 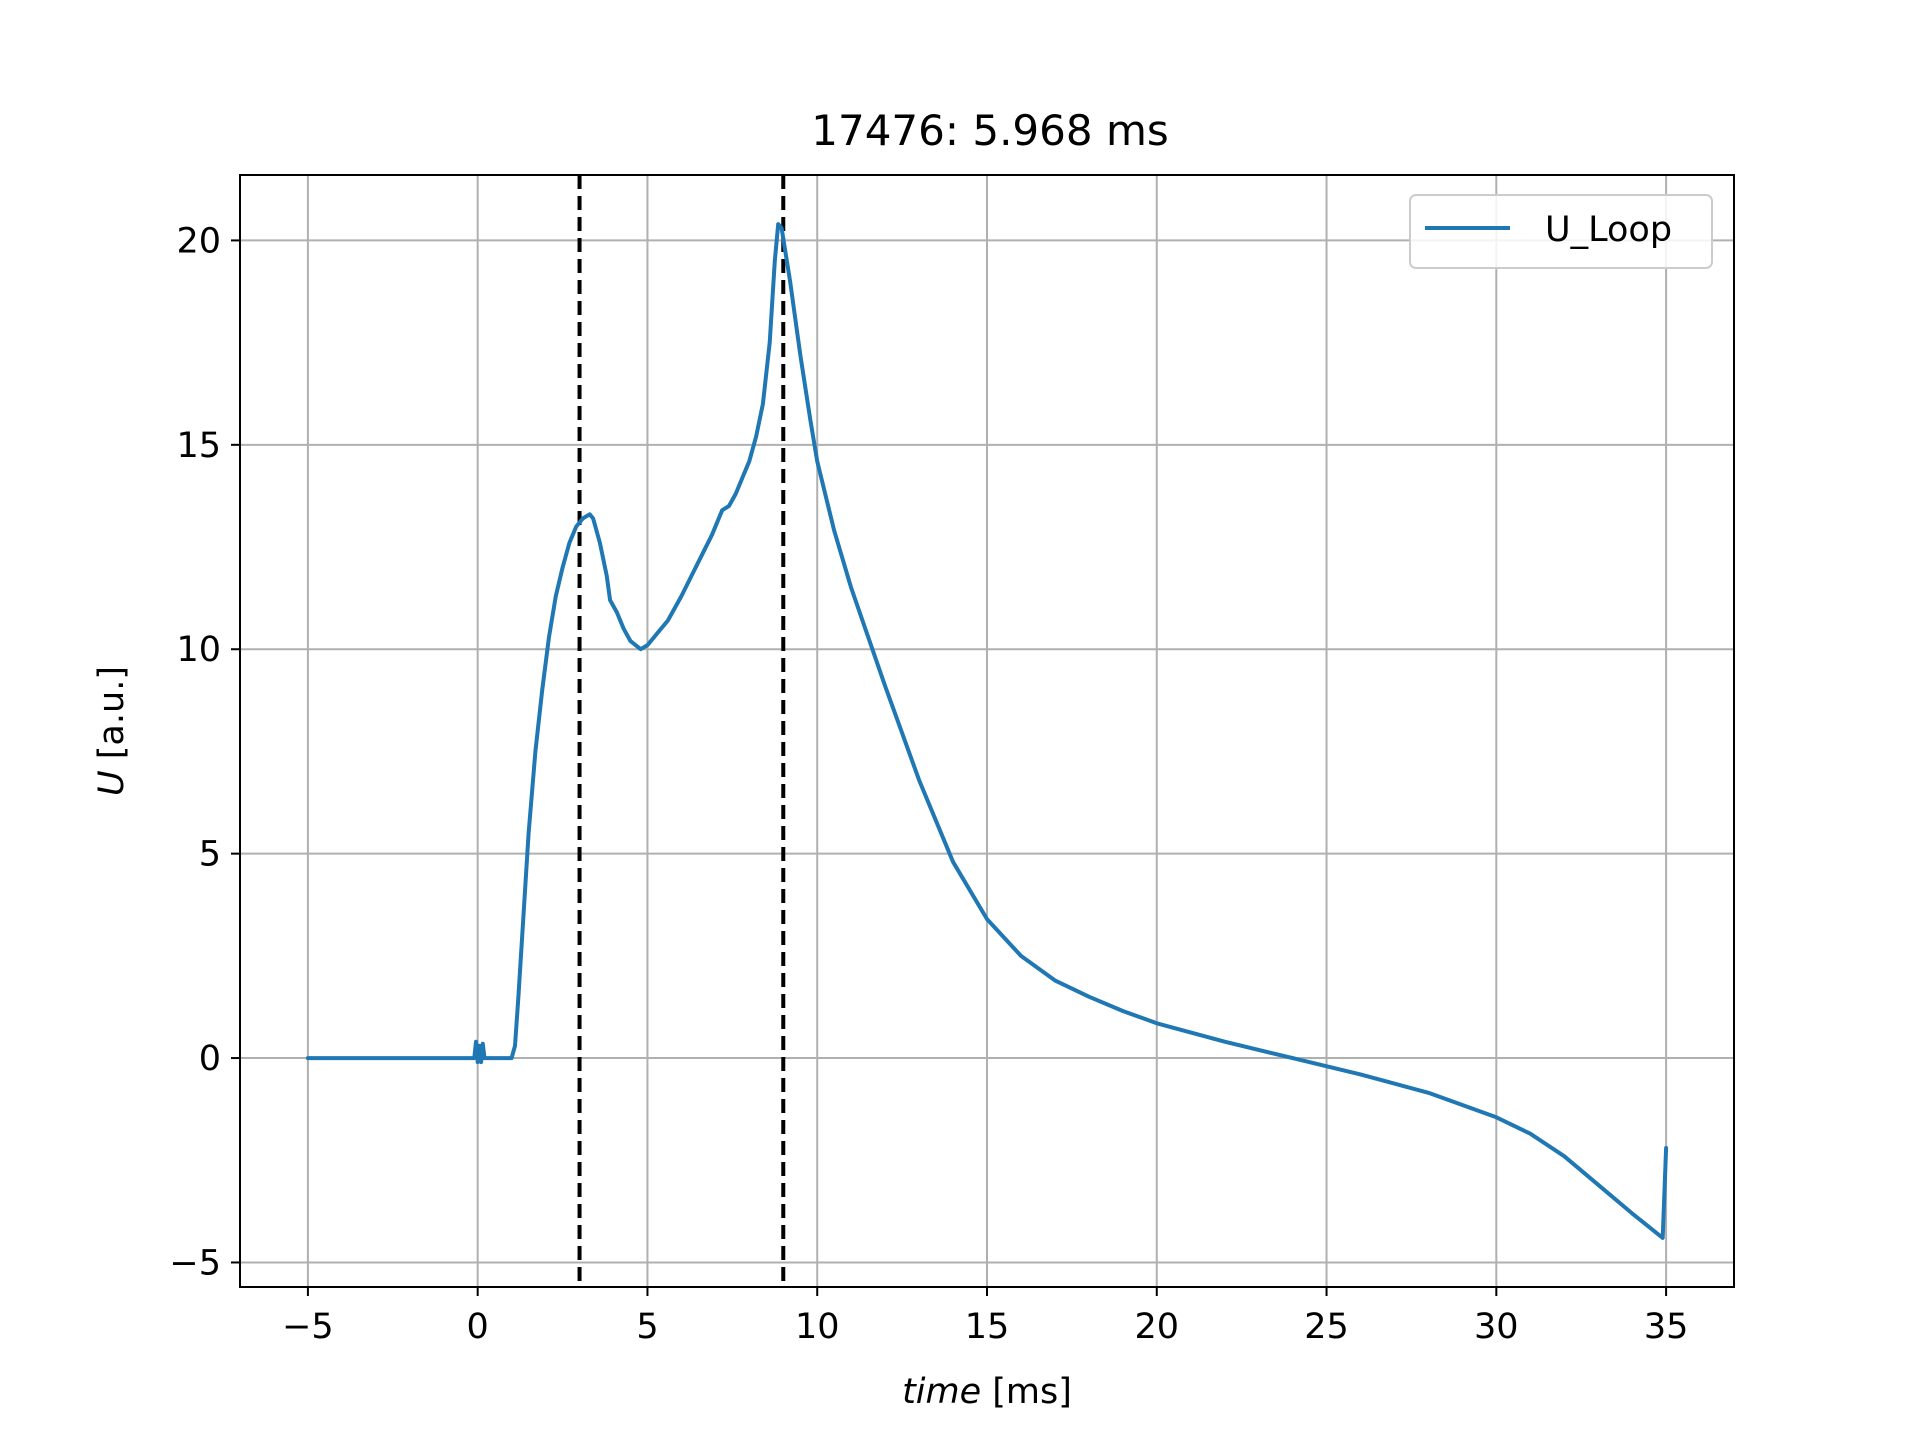 What do you see at coordinates (647, 1327) in the screenshot?
I see `x-tick-label: 5` at bounding box center [647, 1327].